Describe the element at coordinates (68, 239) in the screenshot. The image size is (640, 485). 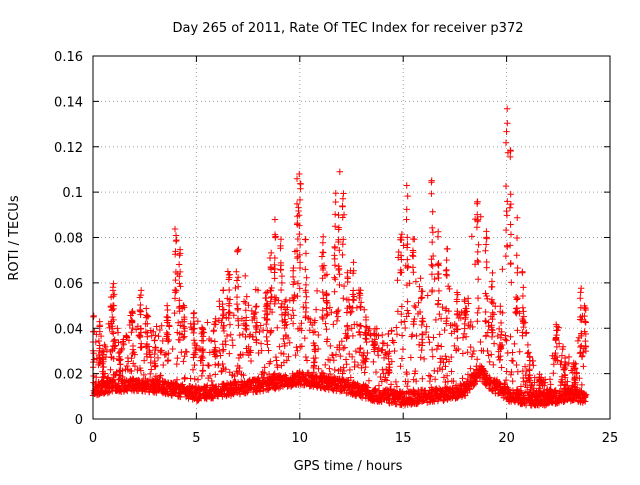
I see `y-tick-labels: 0 0.02 0.04 0.06 0.08 0.1 0.12 0.14 0.16` at that location.